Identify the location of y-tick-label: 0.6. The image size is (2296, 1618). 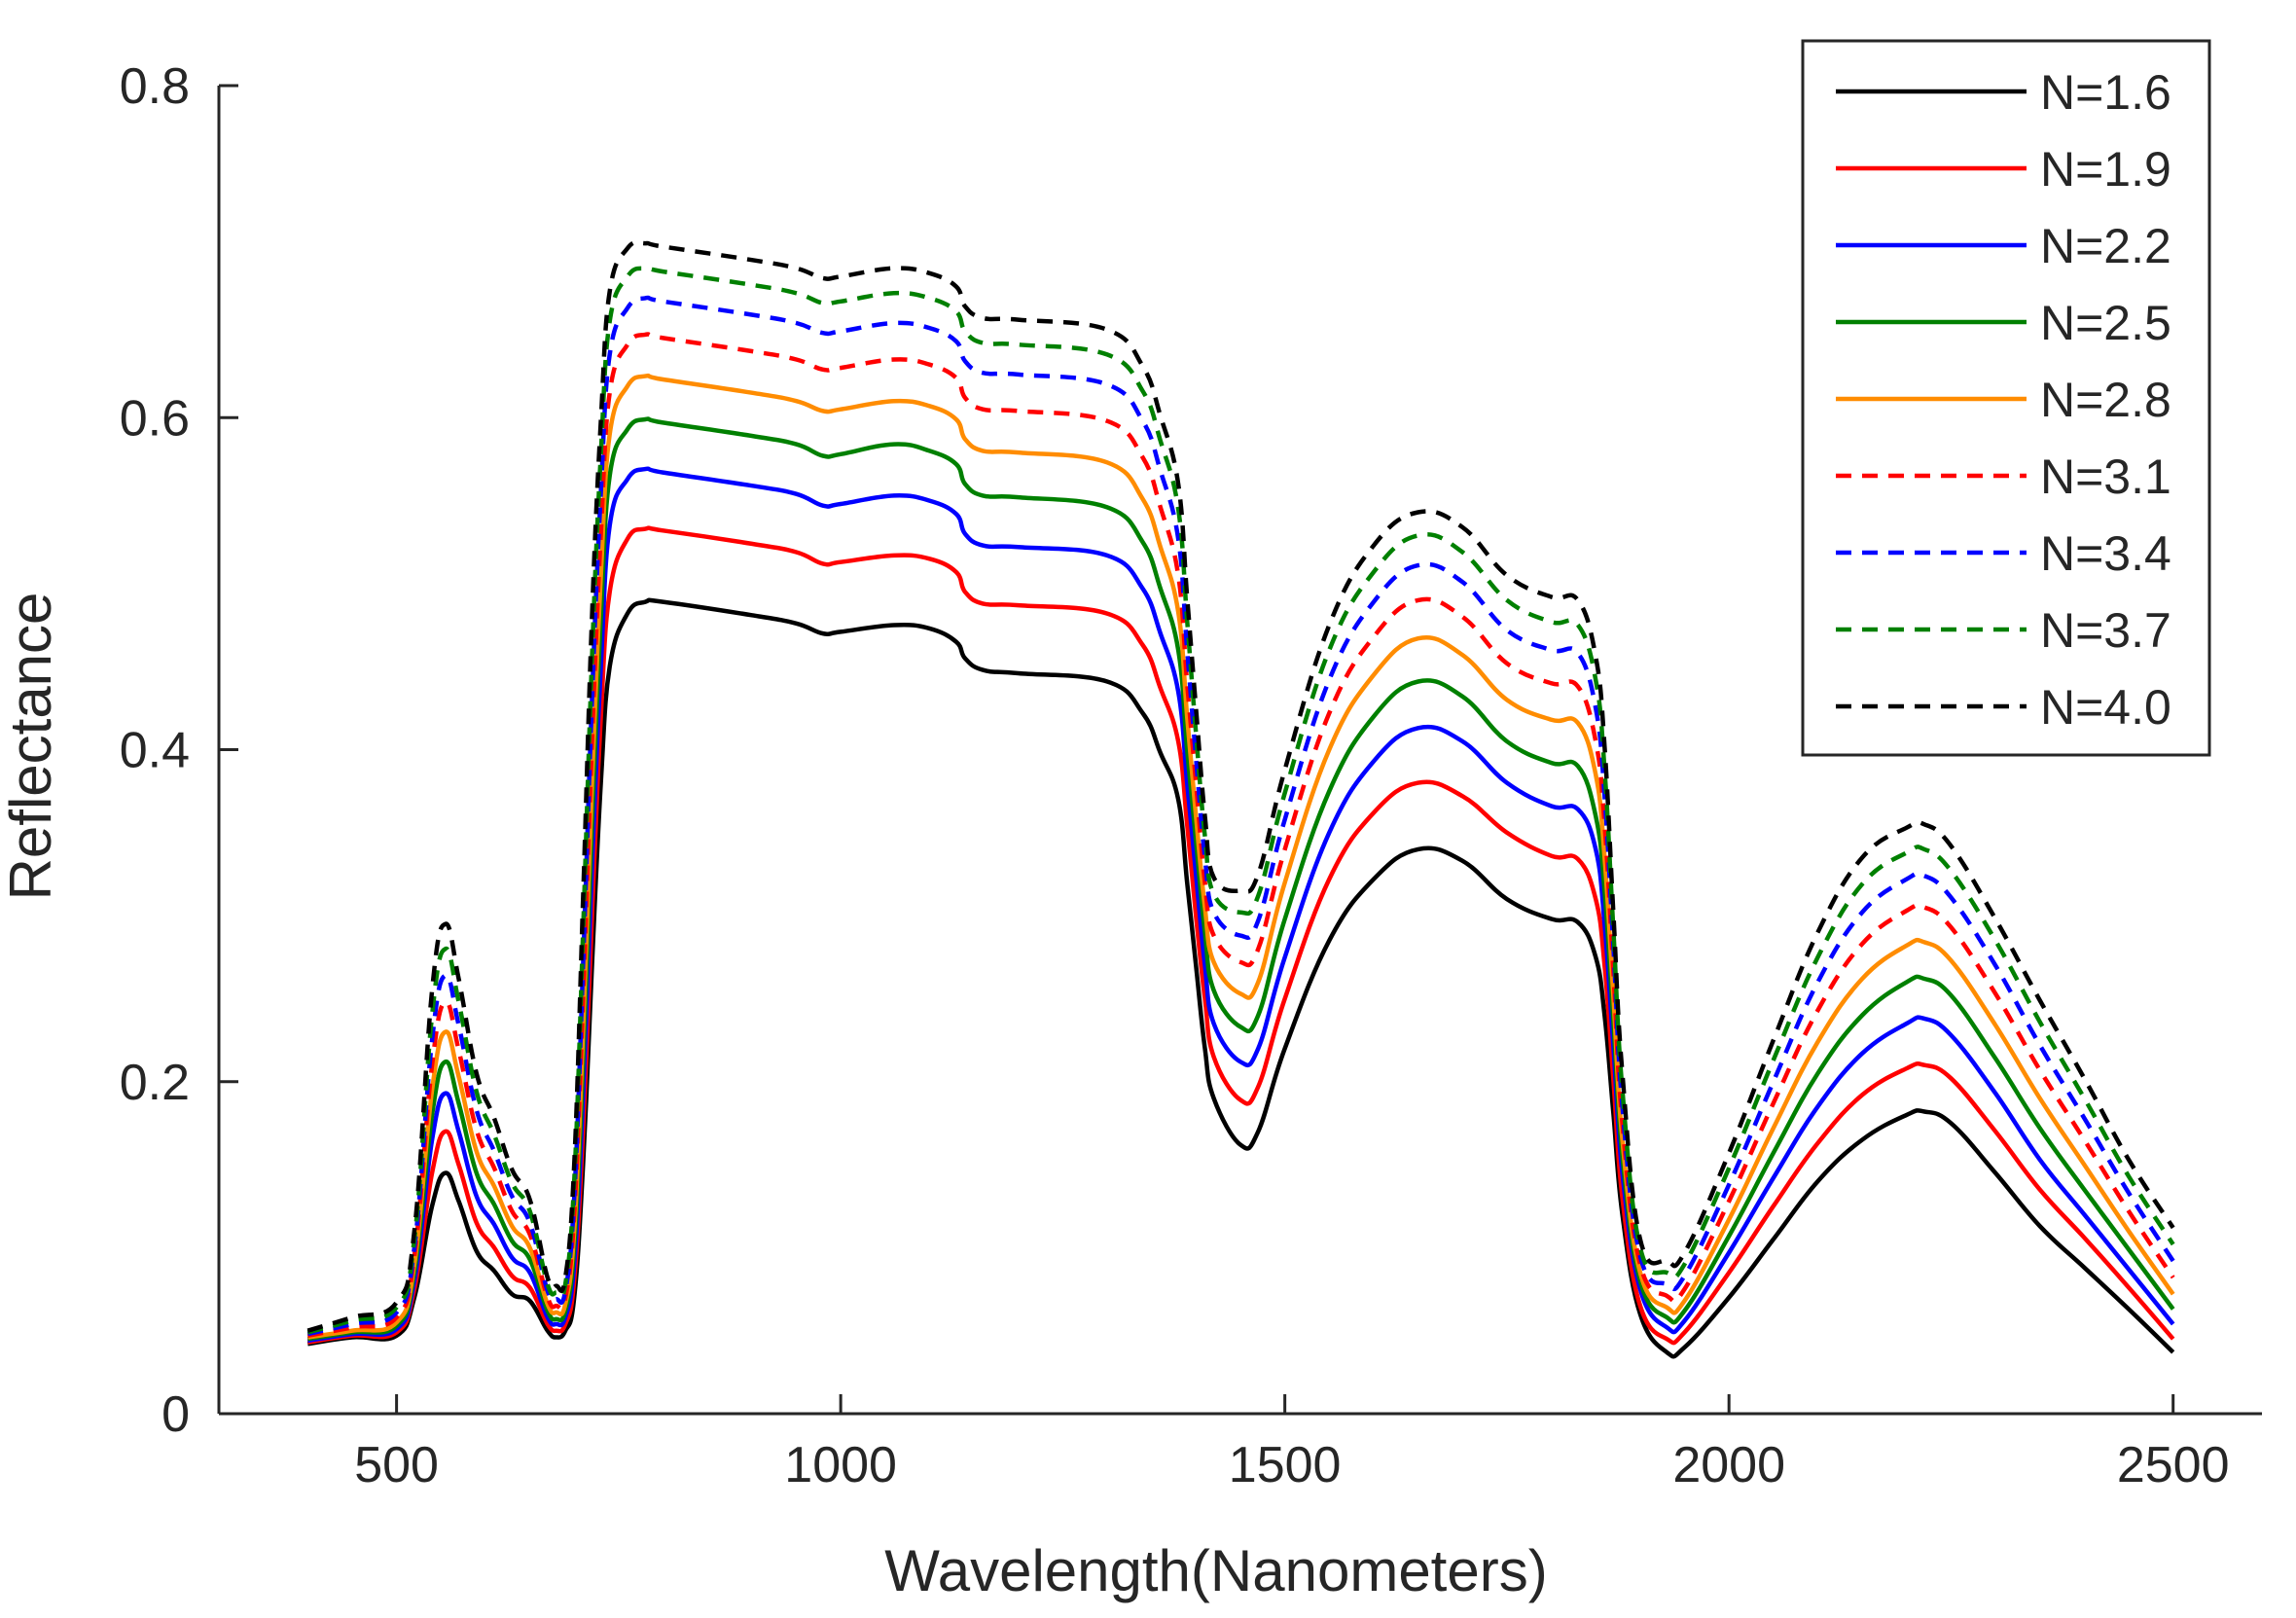
(155, 419).